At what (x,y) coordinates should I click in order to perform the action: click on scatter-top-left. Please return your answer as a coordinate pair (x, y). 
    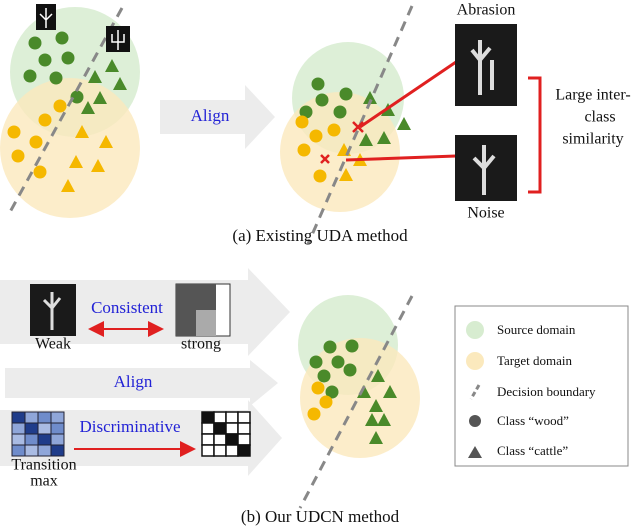
    Looking at the image, I should click on (70, 111).